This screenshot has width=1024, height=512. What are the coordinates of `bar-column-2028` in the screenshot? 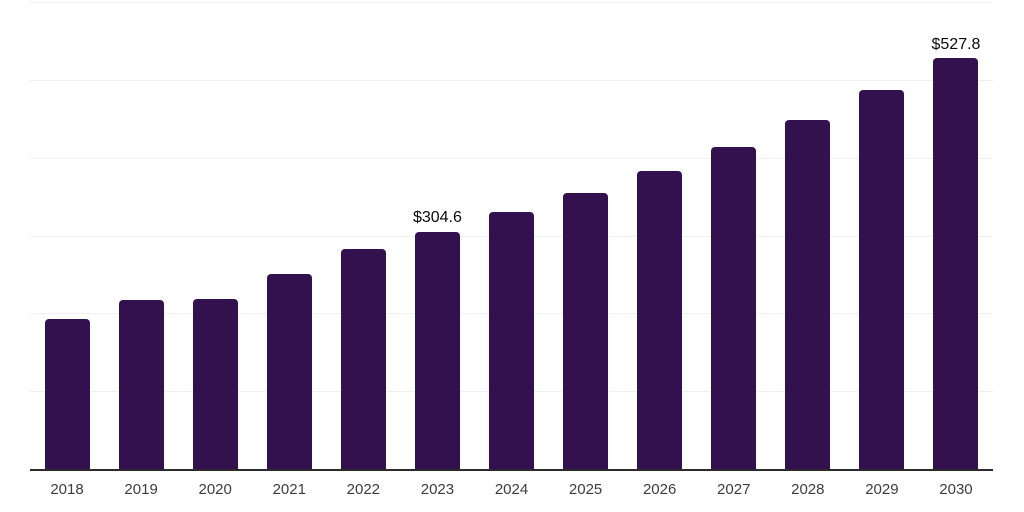 It's located at (808, 235).